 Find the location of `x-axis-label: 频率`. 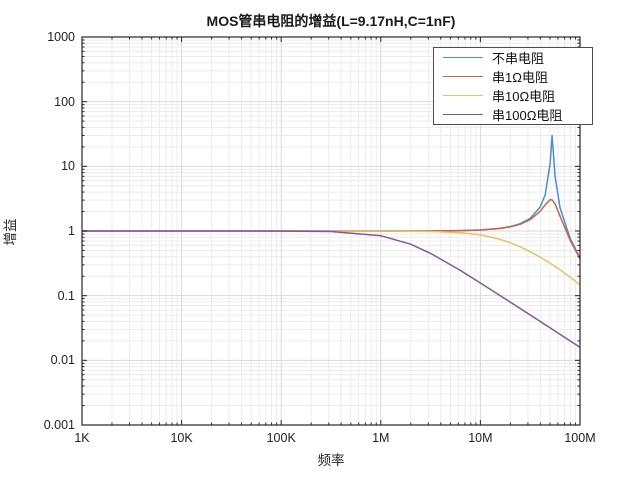

x-axis-label: 频率 is located at coordinates (331, 460).